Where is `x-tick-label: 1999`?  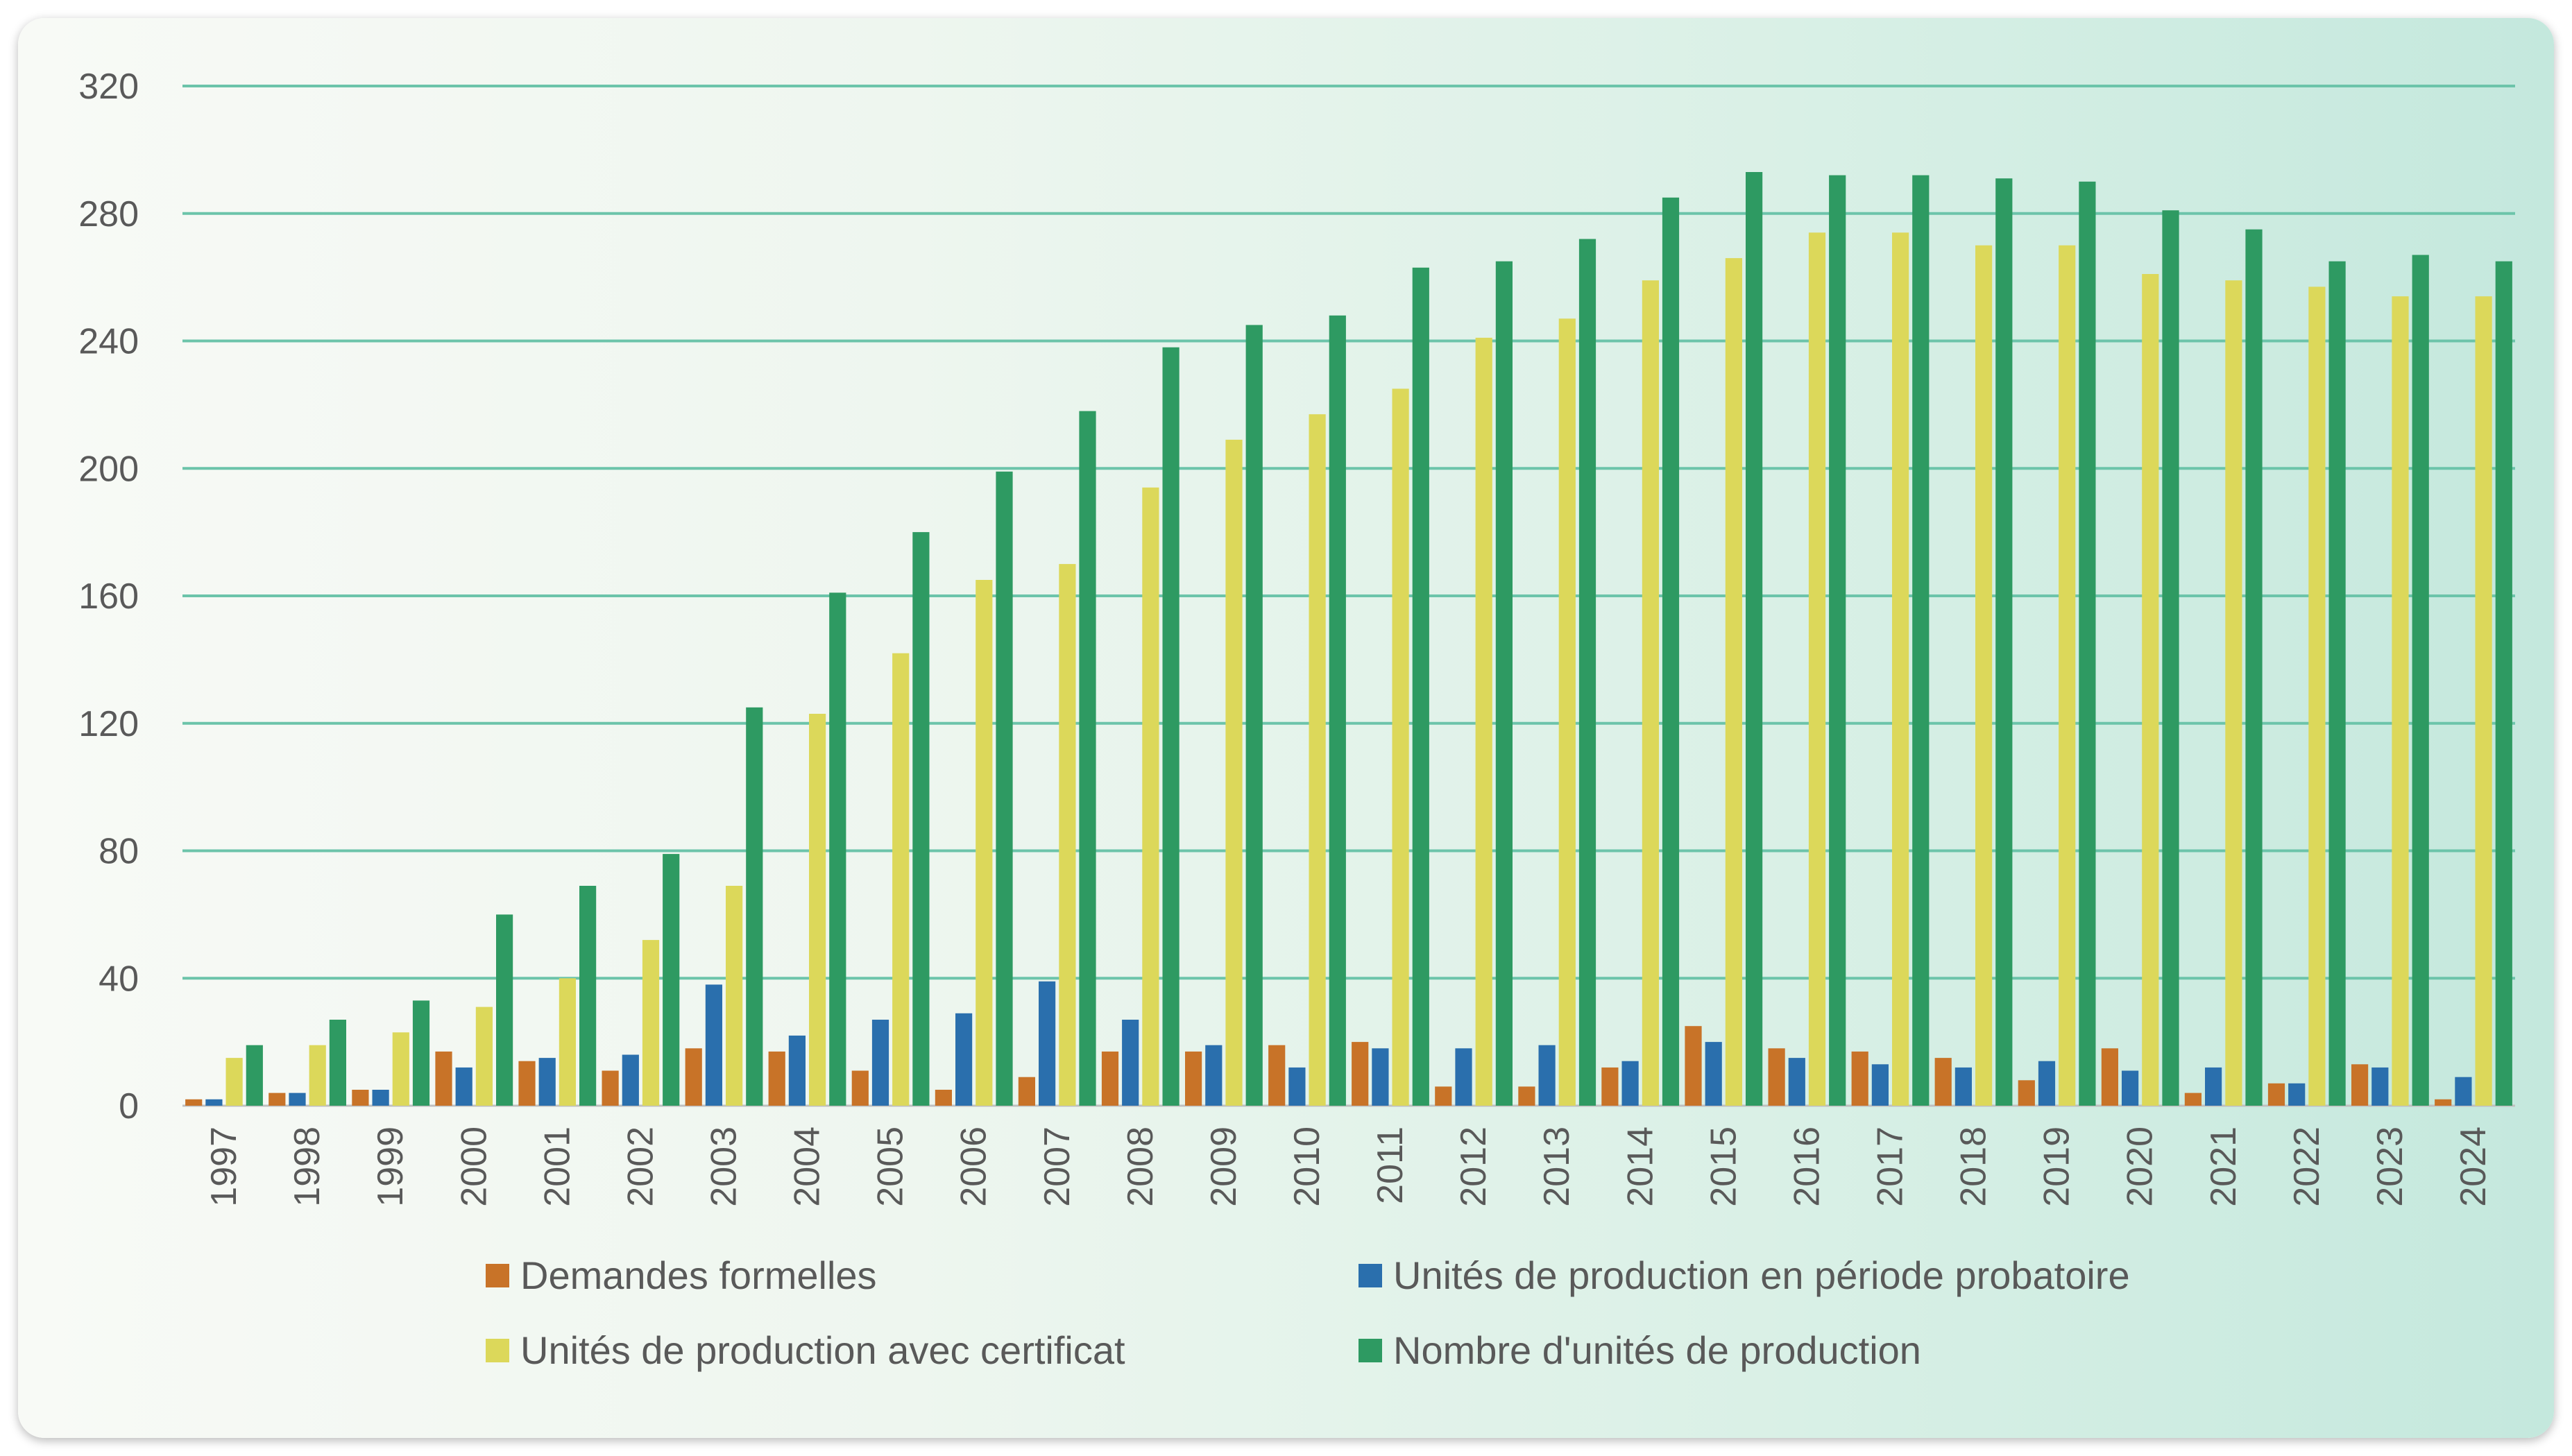 x-tick-label: 1999 is located at coordinates (391, 1167).